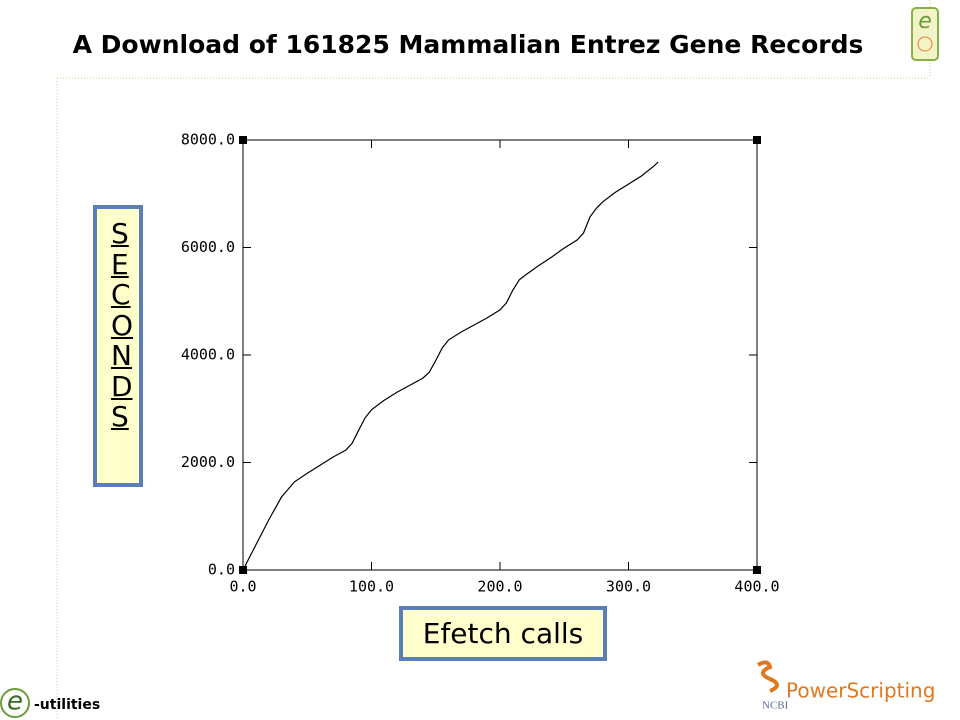 This screenshot has width=960, height=720. I want to click on x-tick-label: 300.0, so click(628, 587).